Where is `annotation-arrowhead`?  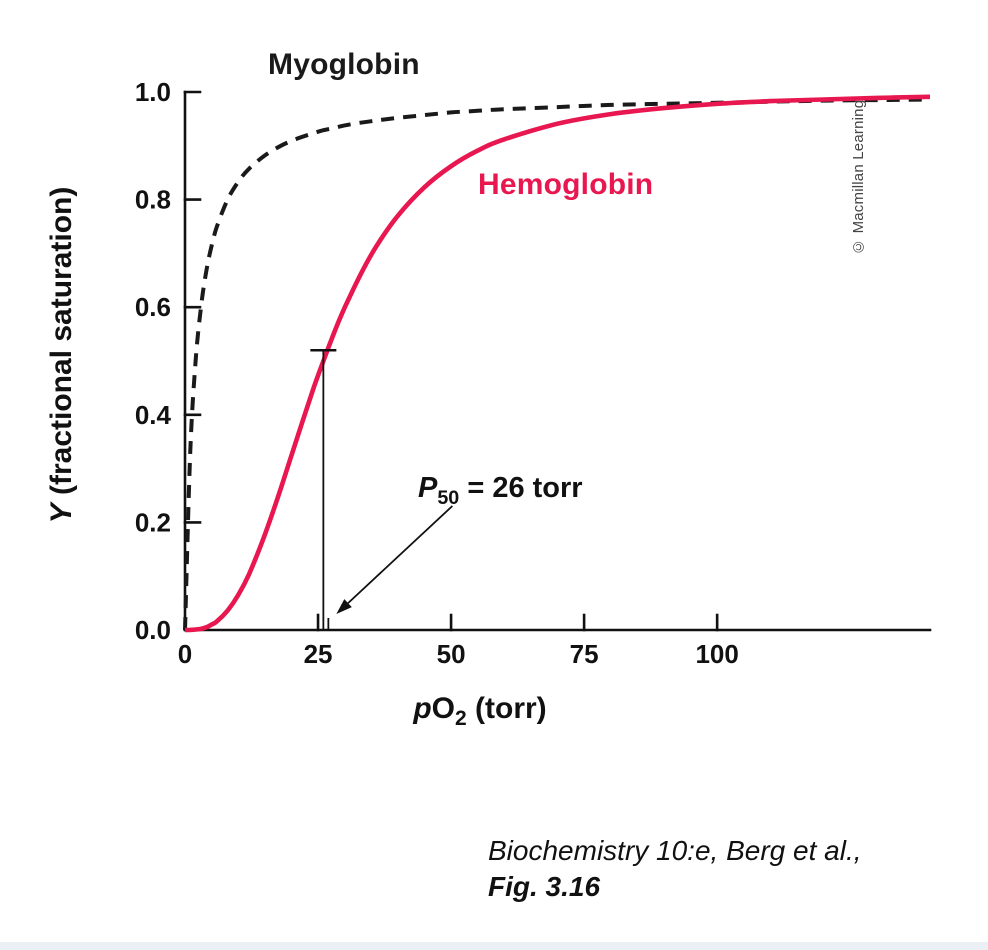 annotation-arrowhead is located at coordinates (344, 606).